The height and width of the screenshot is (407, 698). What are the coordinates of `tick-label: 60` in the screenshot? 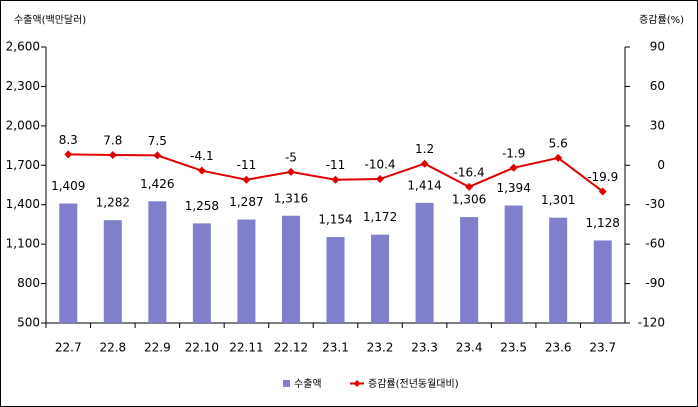 It's located at (657, 86).